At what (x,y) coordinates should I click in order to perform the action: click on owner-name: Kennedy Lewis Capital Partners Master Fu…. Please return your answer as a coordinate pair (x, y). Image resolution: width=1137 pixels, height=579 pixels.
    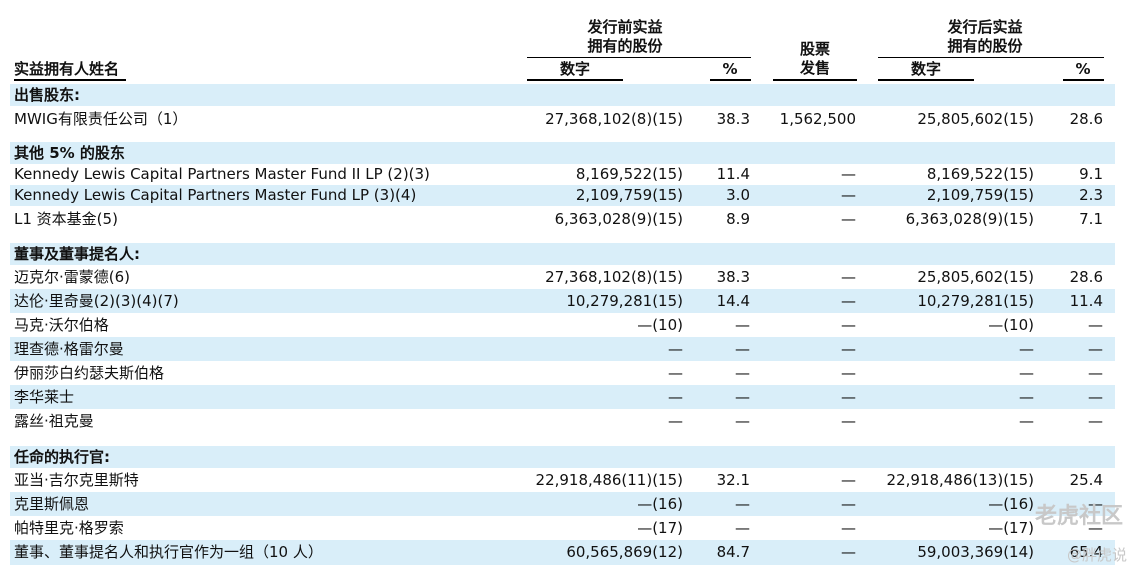
    Looking at the image, I should click on (215, 195).